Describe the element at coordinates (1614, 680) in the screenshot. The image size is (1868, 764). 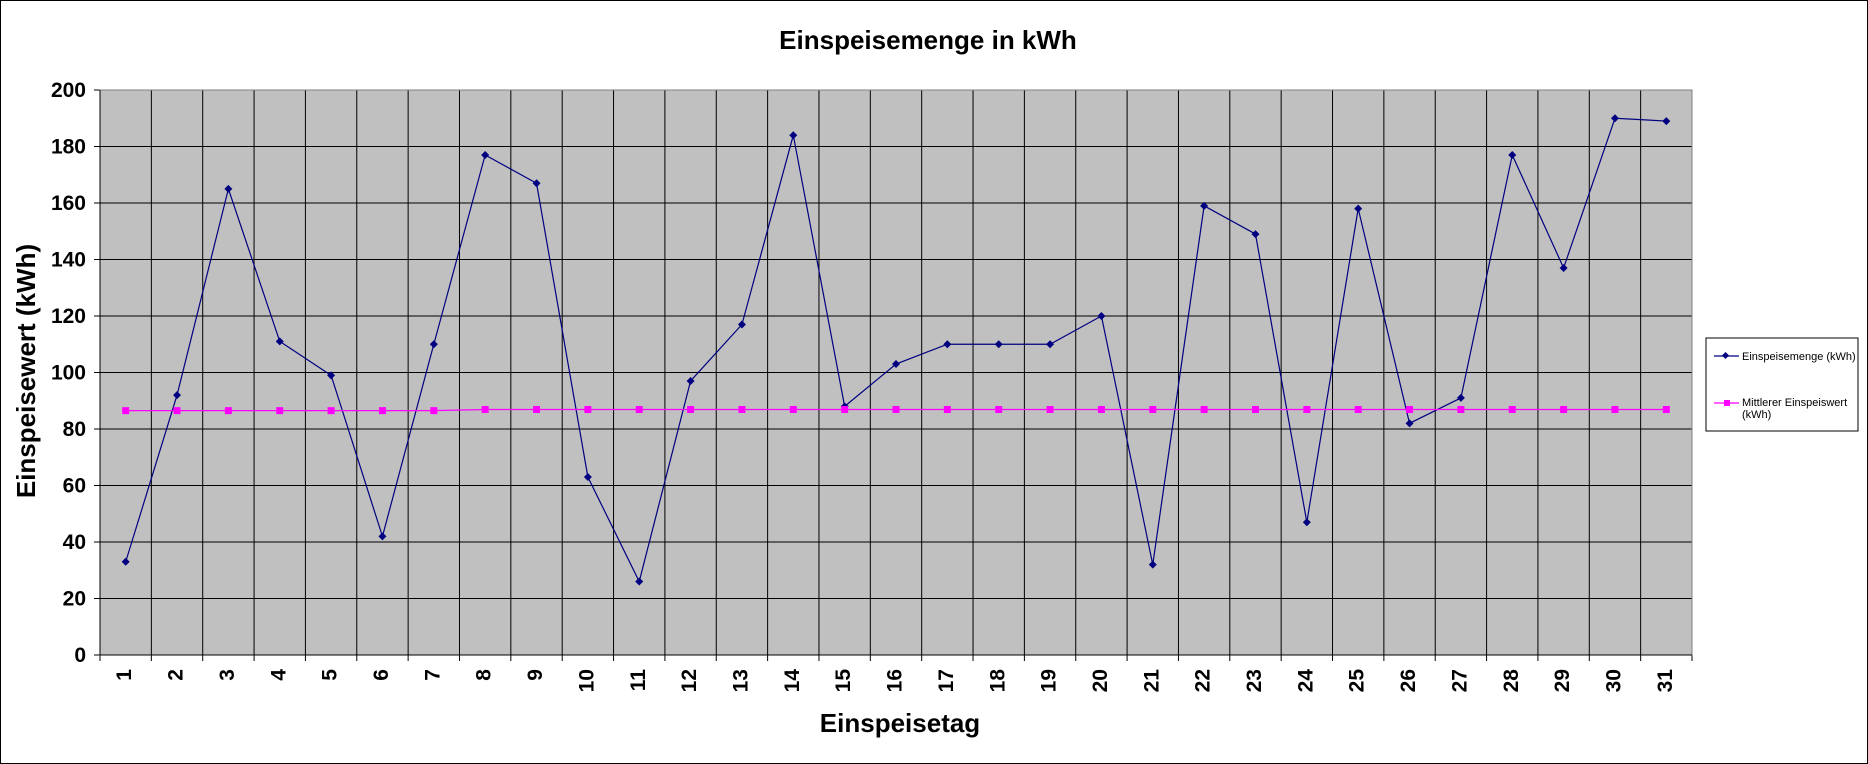
I see `x-tick-label: 30` at that location.